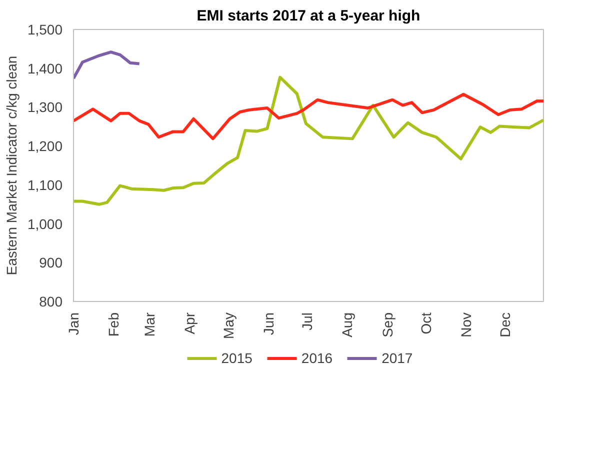 This screenshot has height=476, width=600. What do you see at coordinates (426, 323) in the screenshot?
I see `x-tick-label: Oct` at bounding box center [426, 323].